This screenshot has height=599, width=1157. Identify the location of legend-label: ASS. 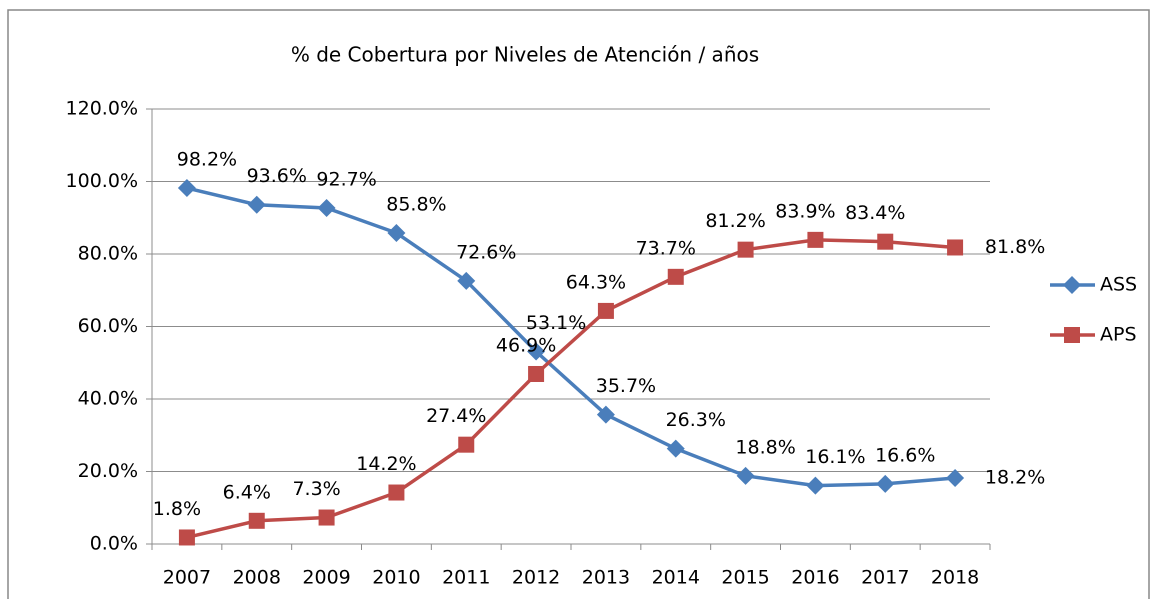
(1118, 285).